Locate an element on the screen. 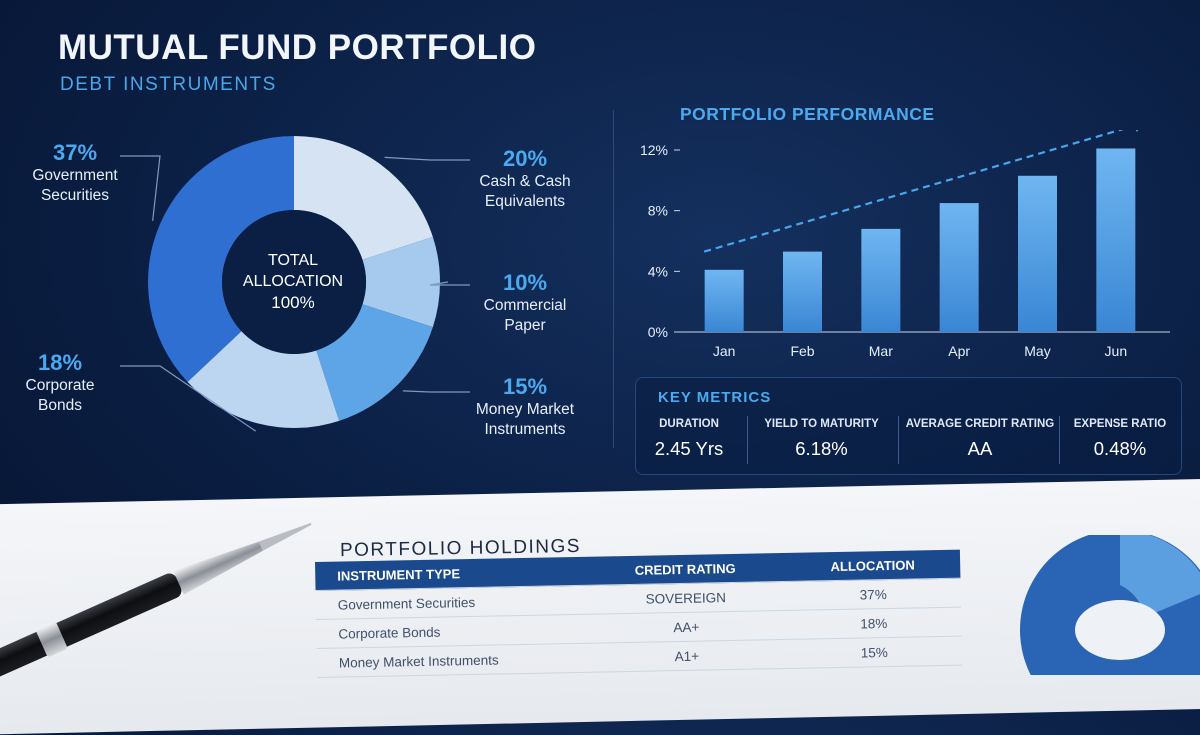  donut-label-pct: 37% is located at coordinates (75, 152).